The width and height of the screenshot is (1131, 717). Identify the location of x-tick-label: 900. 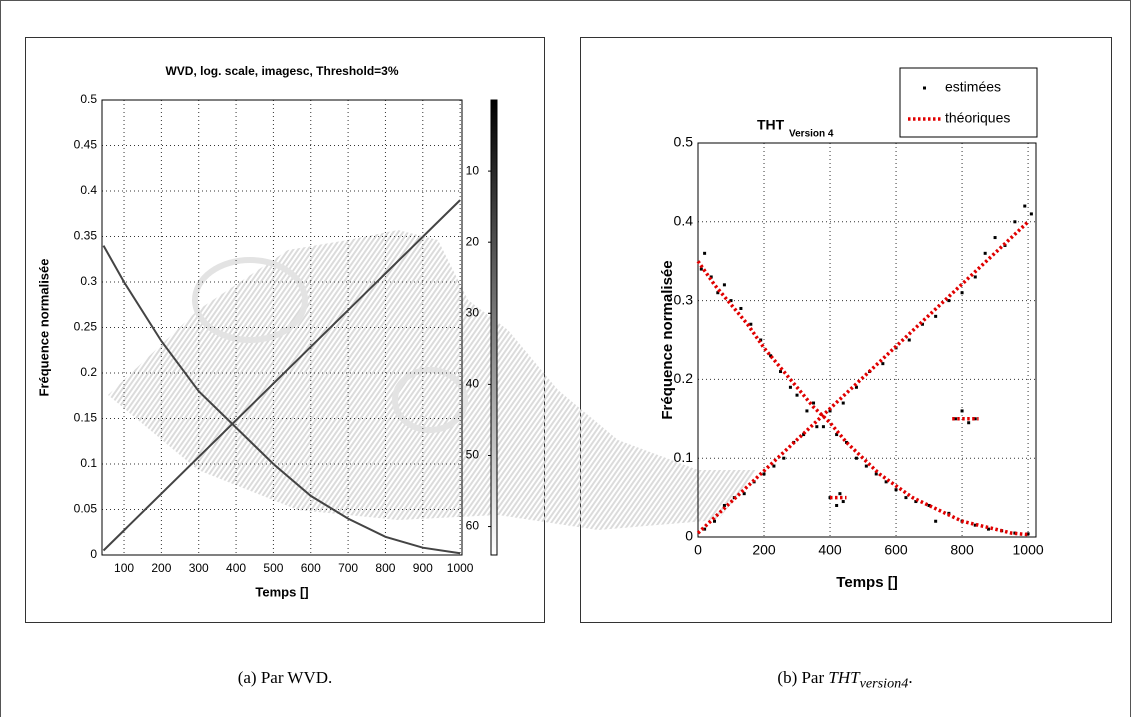
(423, 568).